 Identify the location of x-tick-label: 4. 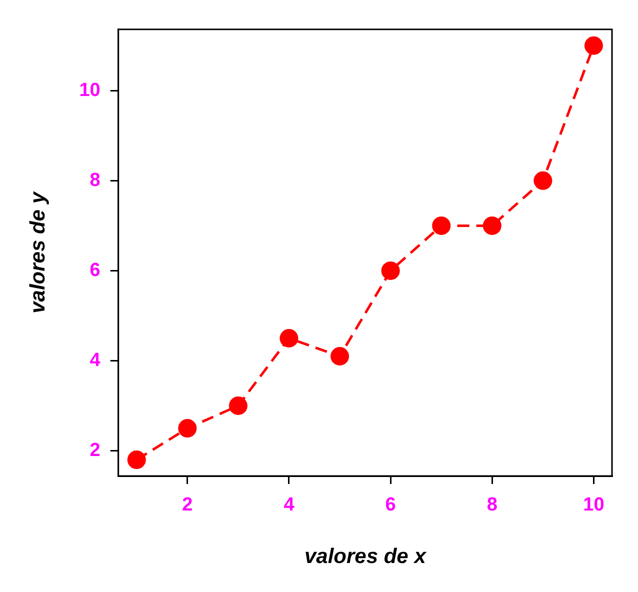
(289, 505).